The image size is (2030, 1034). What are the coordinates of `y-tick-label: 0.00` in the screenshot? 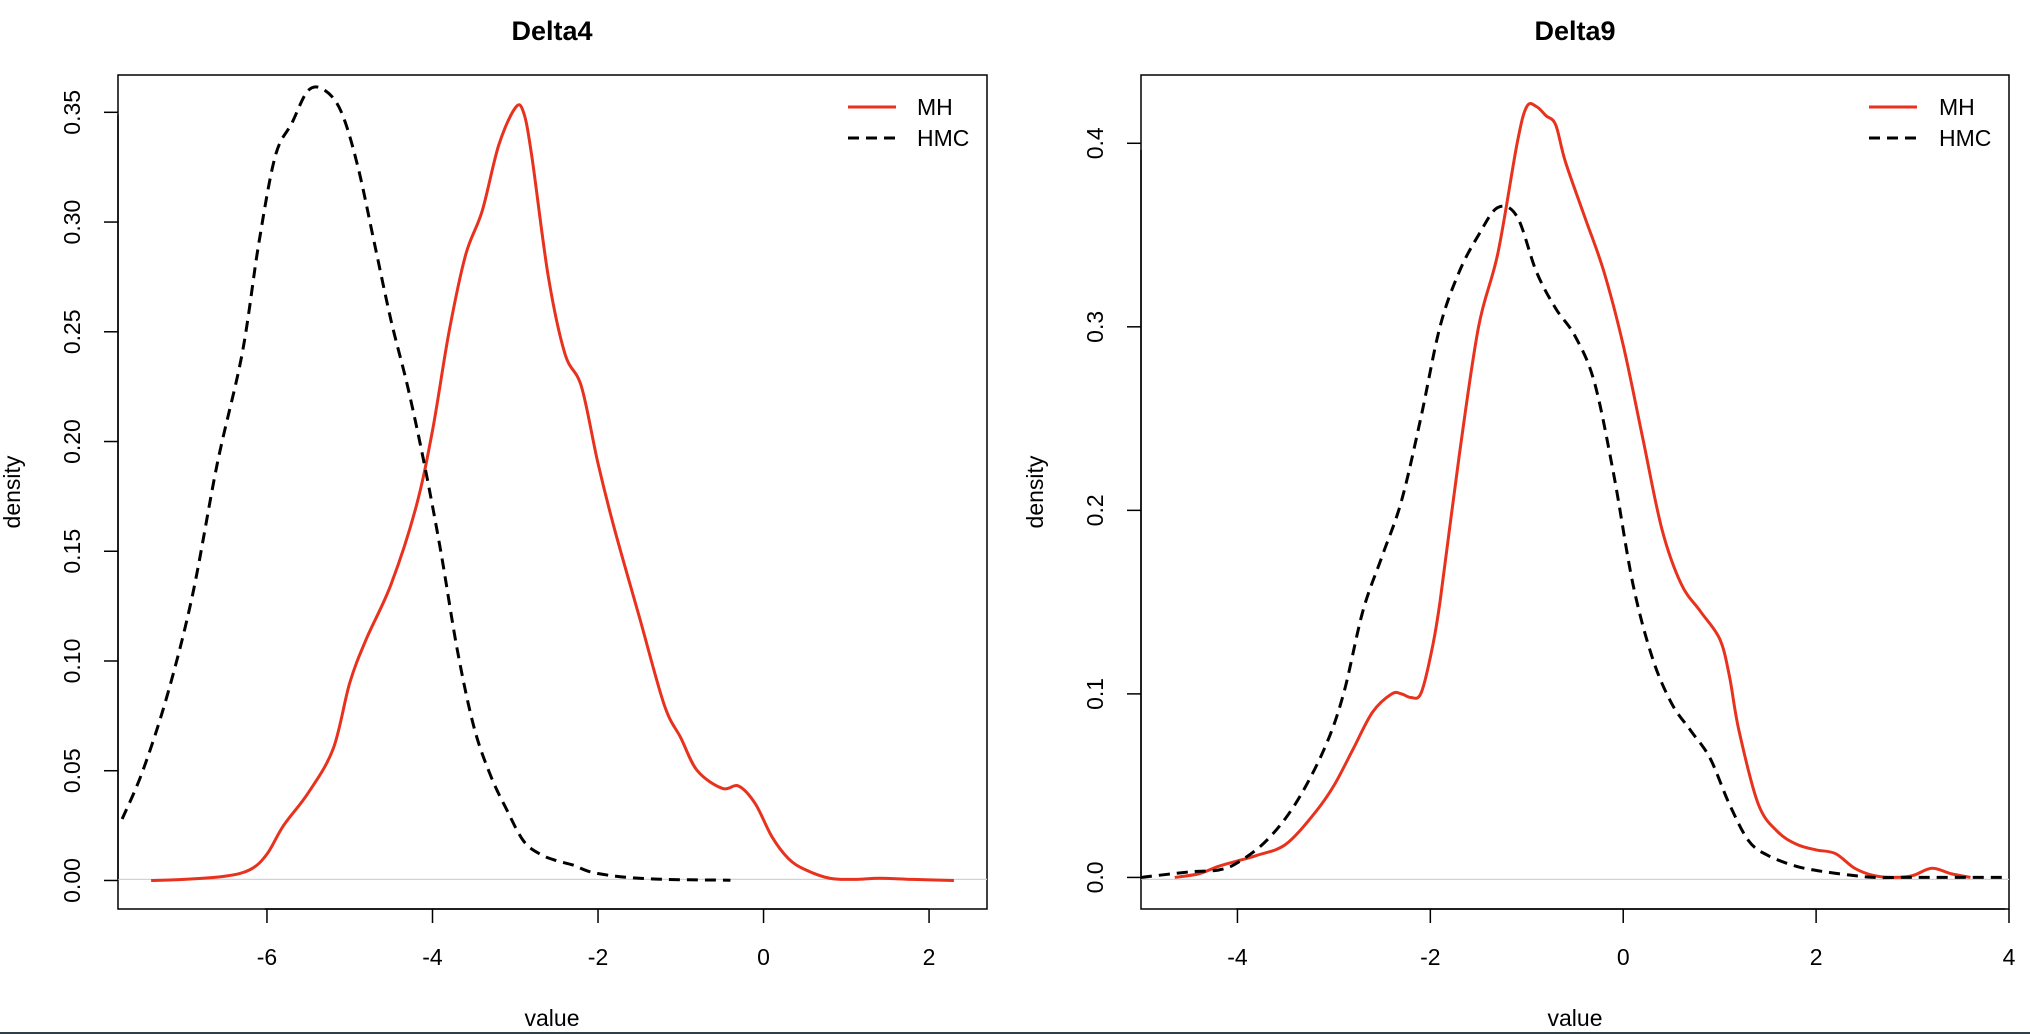 It's located at (72, 880).